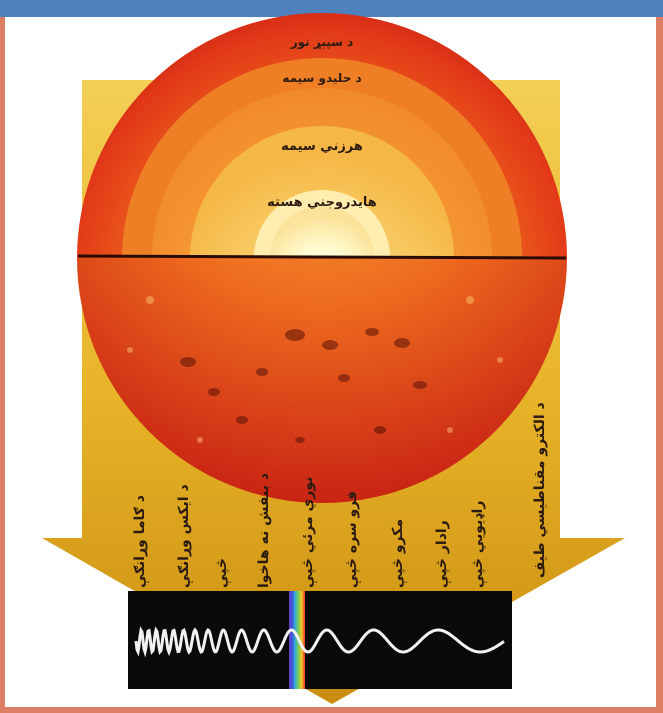 The image size is (663, 713). I want to click on label-photosphere: د سپېړ نور, so click(322, 42).